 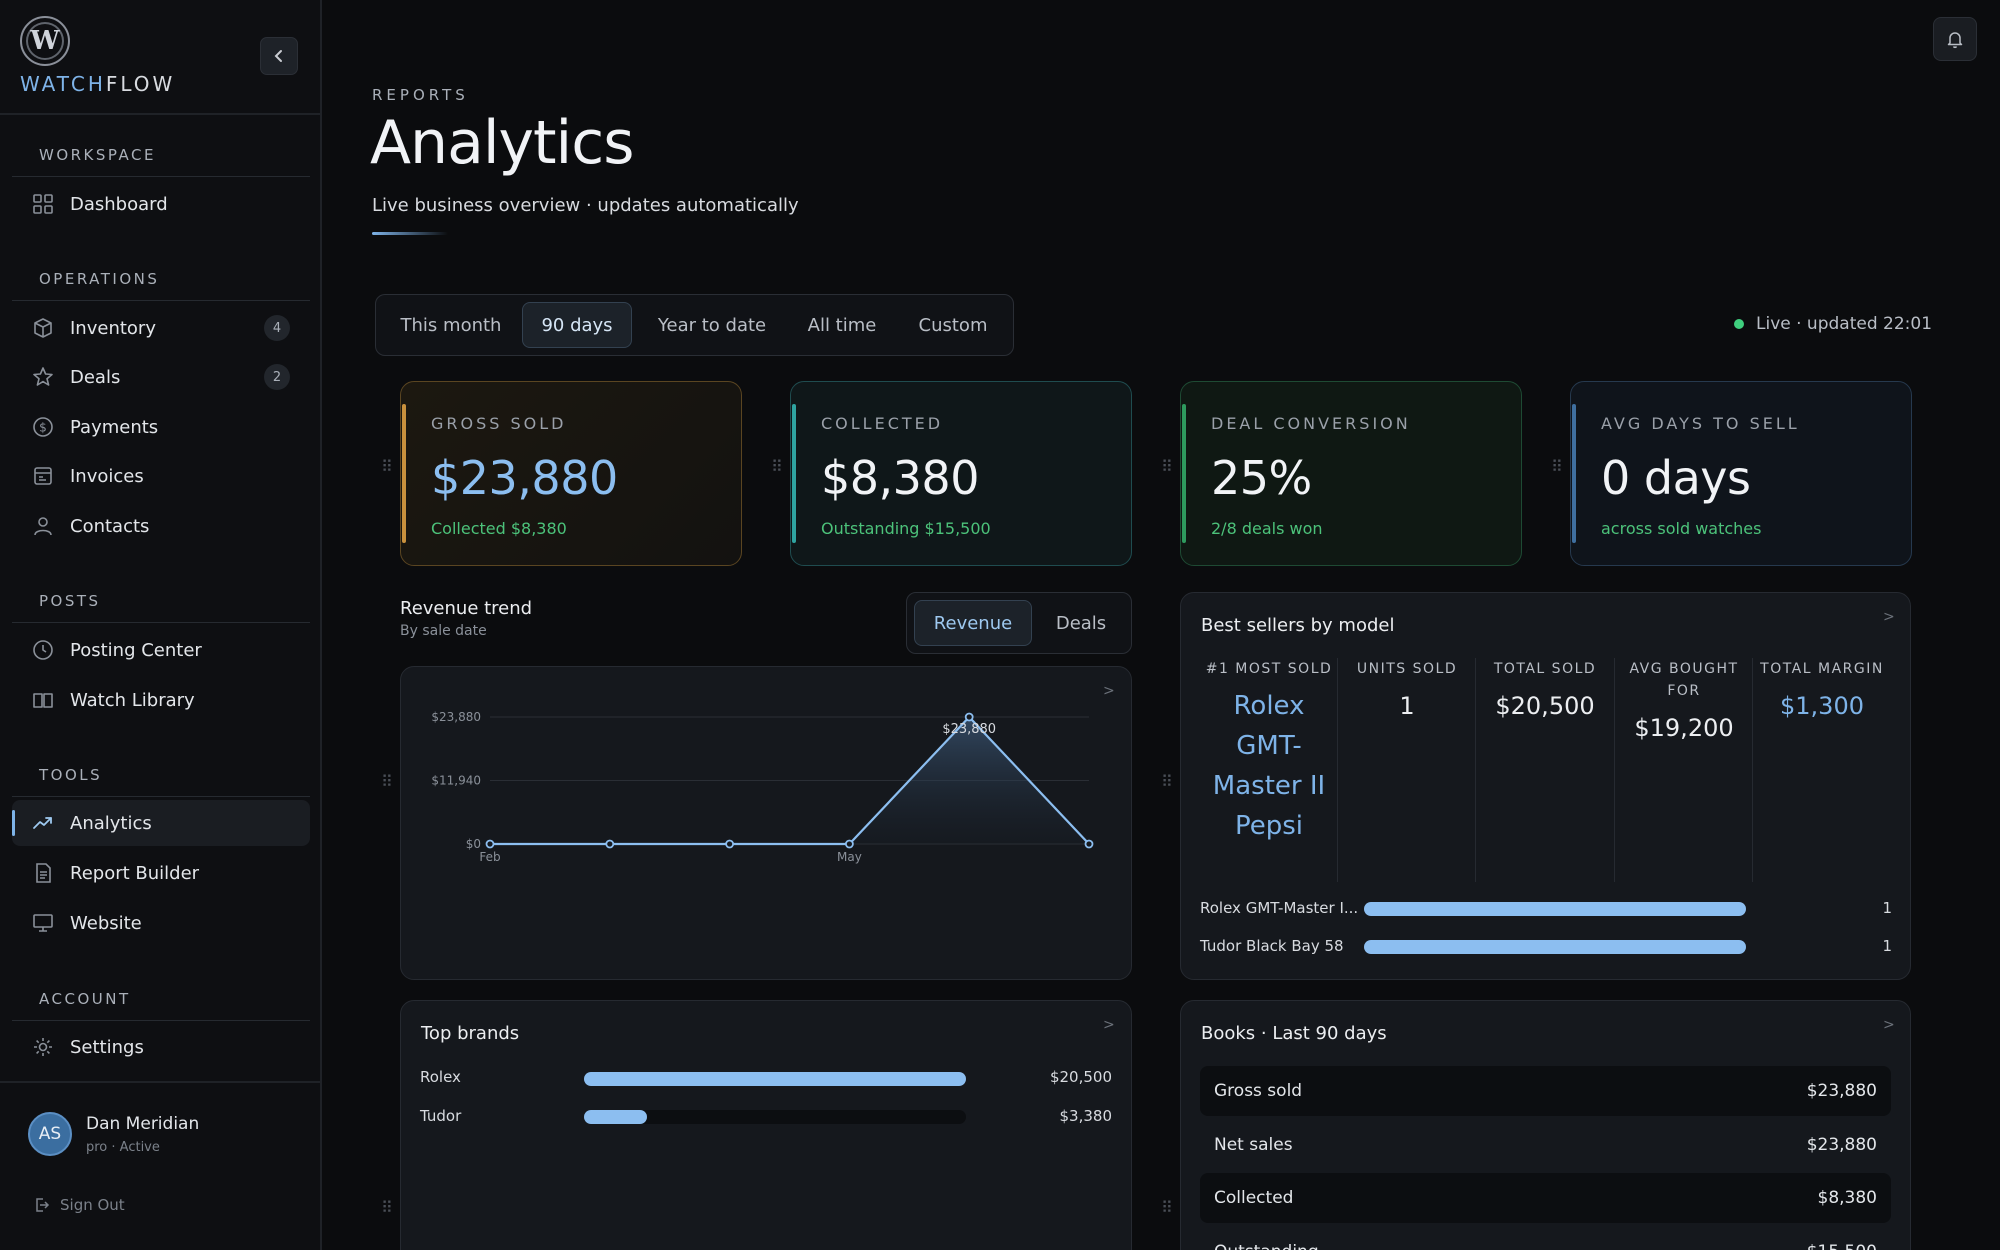 What do you see at coordinates (1081, 623) in the screenshot?
I see `toggle-deals: Deals` at bounding box center [1081, 623].